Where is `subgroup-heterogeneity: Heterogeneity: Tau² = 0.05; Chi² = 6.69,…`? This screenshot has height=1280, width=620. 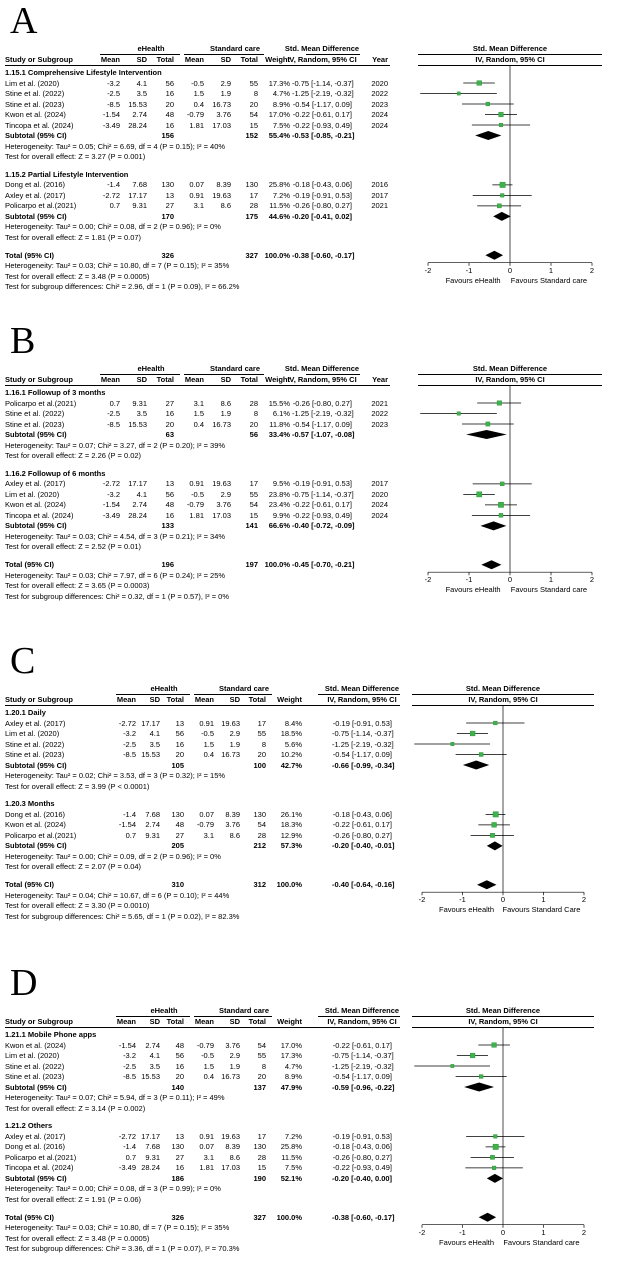 subgroup-heterogeneity: Heterogeneity: Tau² = 0.05; Chi² = 6.69,… is located at coordinates (115, 146).